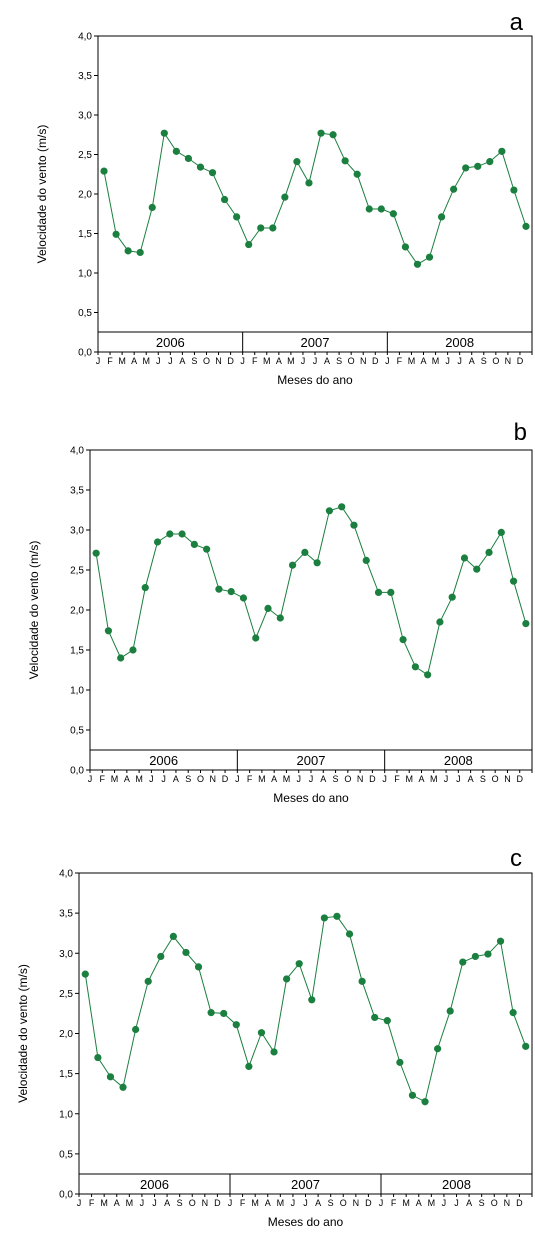 This screenshot has height=1241, width=535. I want to click on year-label: 2006, so click(170, 342).